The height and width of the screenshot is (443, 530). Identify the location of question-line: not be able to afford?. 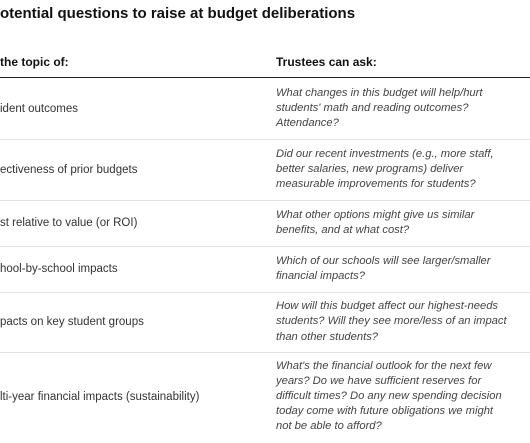
(329, 426).